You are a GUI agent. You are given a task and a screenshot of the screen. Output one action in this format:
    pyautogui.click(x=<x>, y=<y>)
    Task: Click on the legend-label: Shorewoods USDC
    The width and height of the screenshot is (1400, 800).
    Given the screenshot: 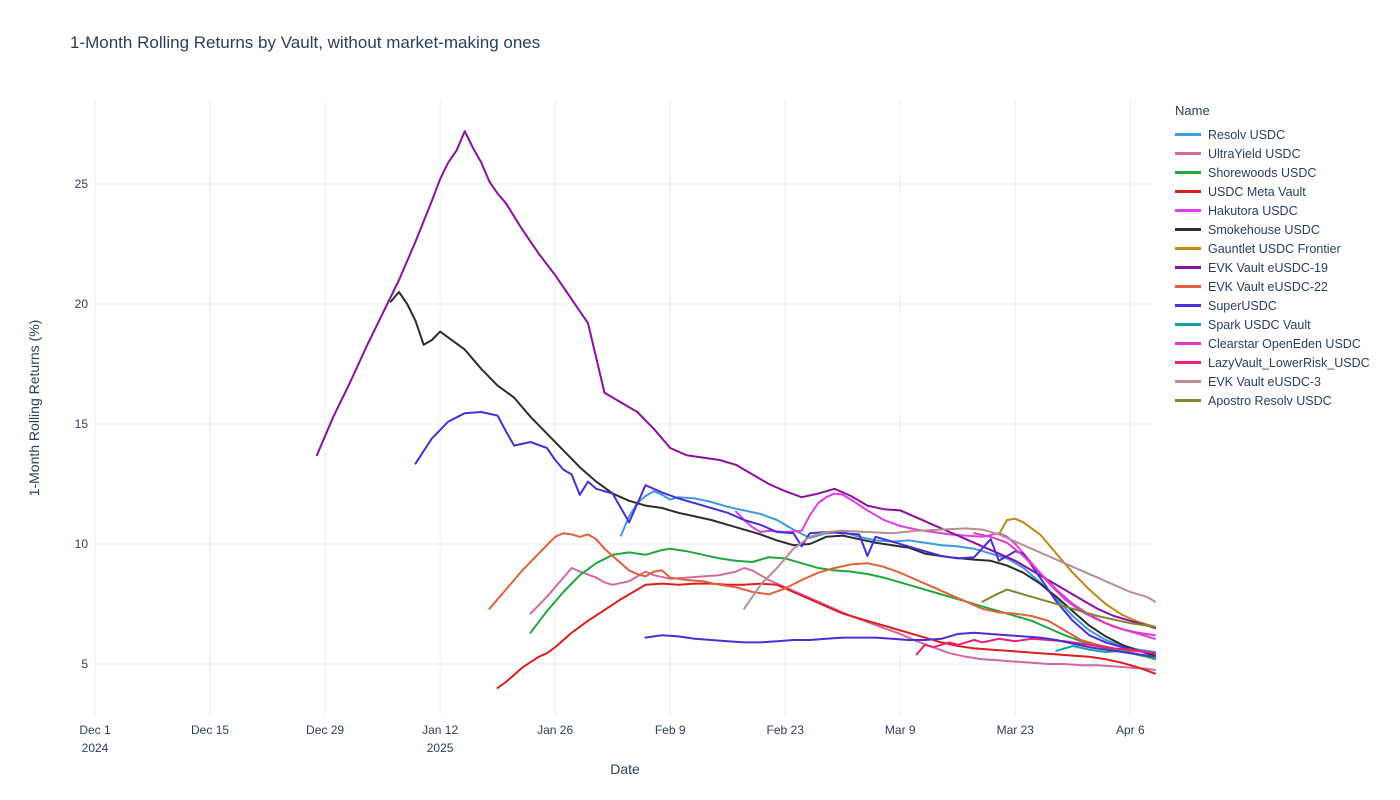 What is the action you would take?
    pyautogui.click(x=1262, y=172)
    